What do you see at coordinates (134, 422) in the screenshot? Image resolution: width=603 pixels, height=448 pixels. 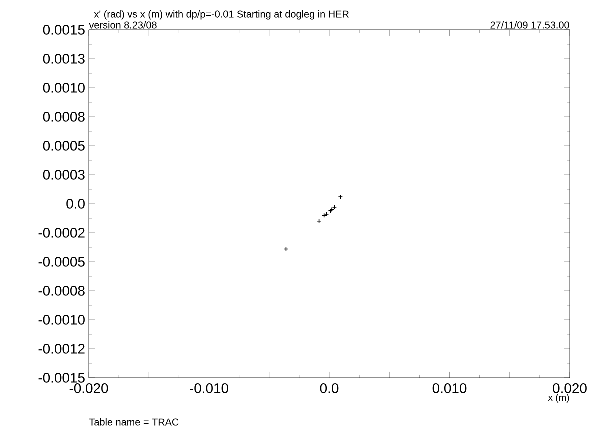 I see `text: Table name = TRAC` at bounding box center [134, 422].